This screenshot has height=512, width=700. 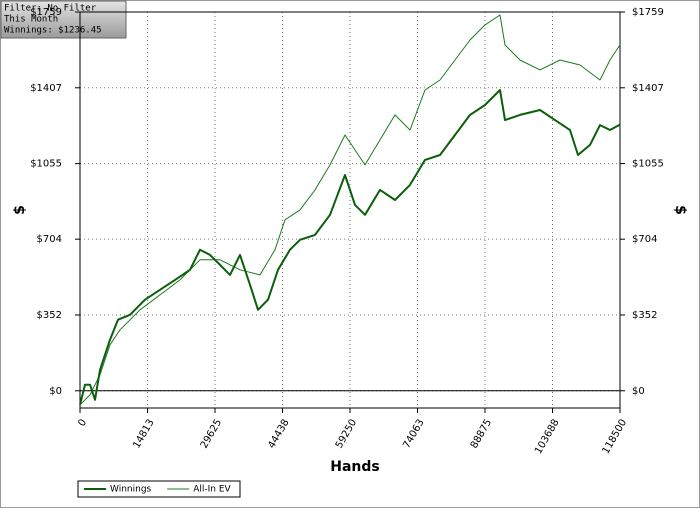 I want to click on y-tick-label: $1759, so click(x=46, y=12).